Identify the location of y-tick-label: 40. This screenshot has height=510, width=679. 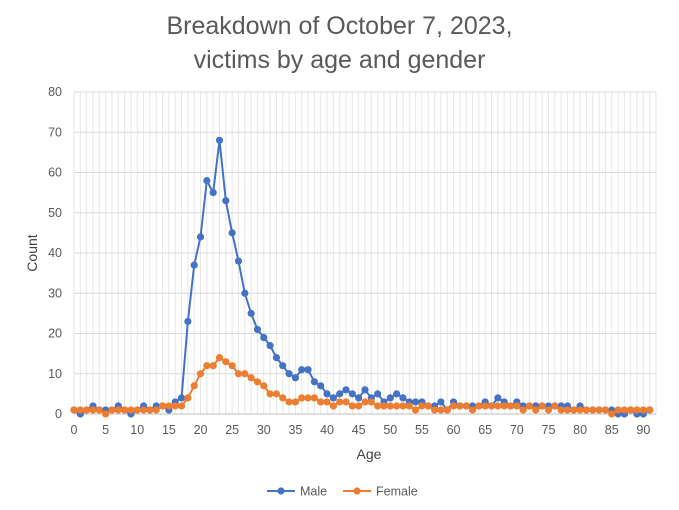
(55, 253).